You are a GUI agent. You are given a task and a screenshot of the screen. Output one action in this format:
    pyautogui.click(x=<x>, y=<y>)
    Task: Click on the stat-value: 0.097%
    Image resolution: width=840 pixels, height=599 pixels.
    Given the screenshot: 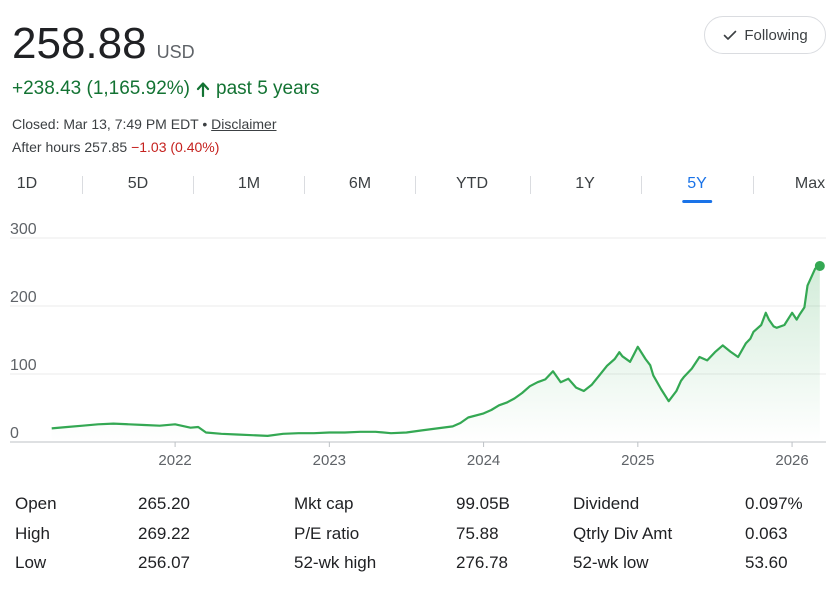 What is the action you would take?
    pyautogui.click(x=774, y=503)
    